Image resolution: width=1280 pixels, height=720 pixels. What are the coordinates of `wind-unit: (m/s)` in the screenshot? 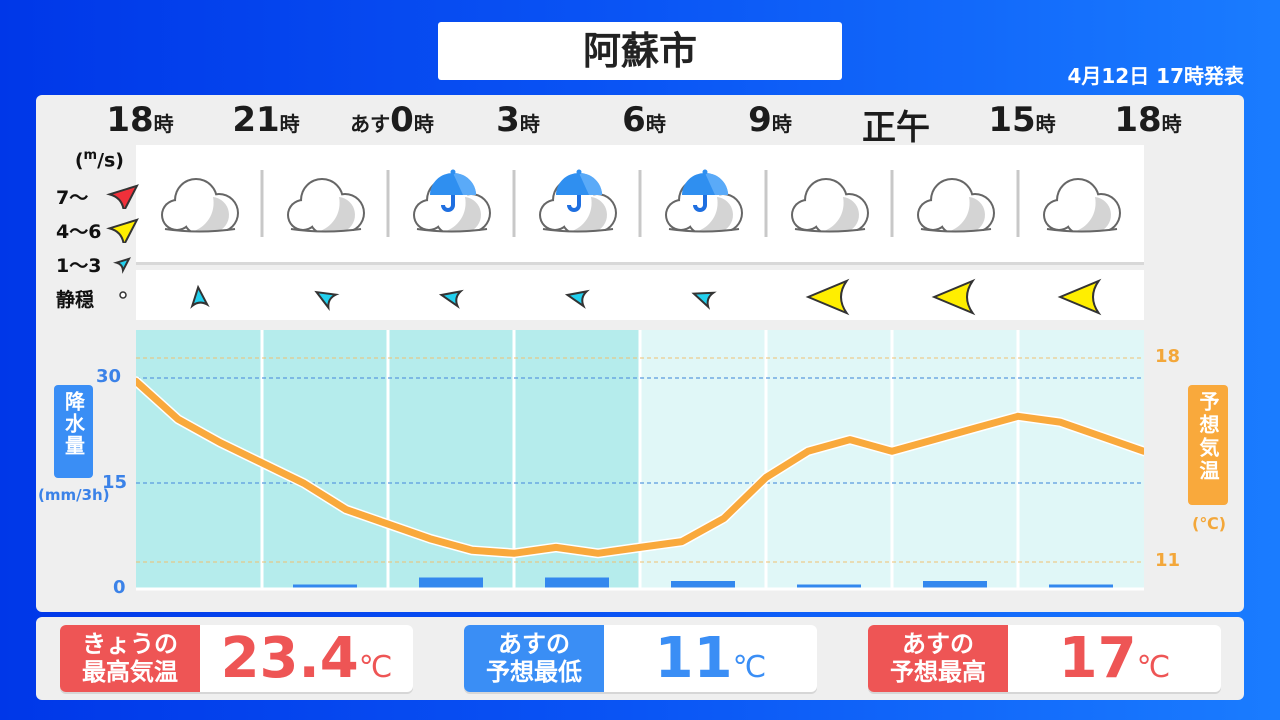 It's located at (99, 160).